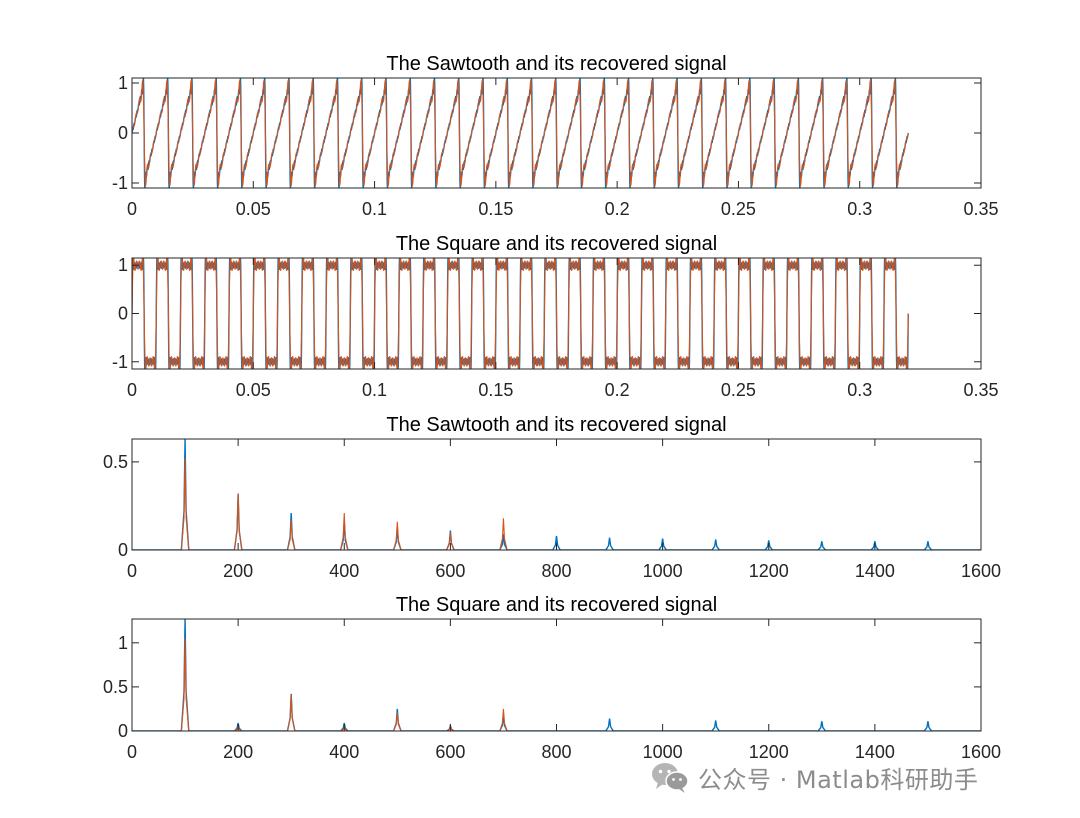 The width and height of the screenshot is (1080, 818). Describe the element at coordinates (838, 779) in the screenshot. I see `watermark-text: 公众号 · Matlab科研助手` at that location.